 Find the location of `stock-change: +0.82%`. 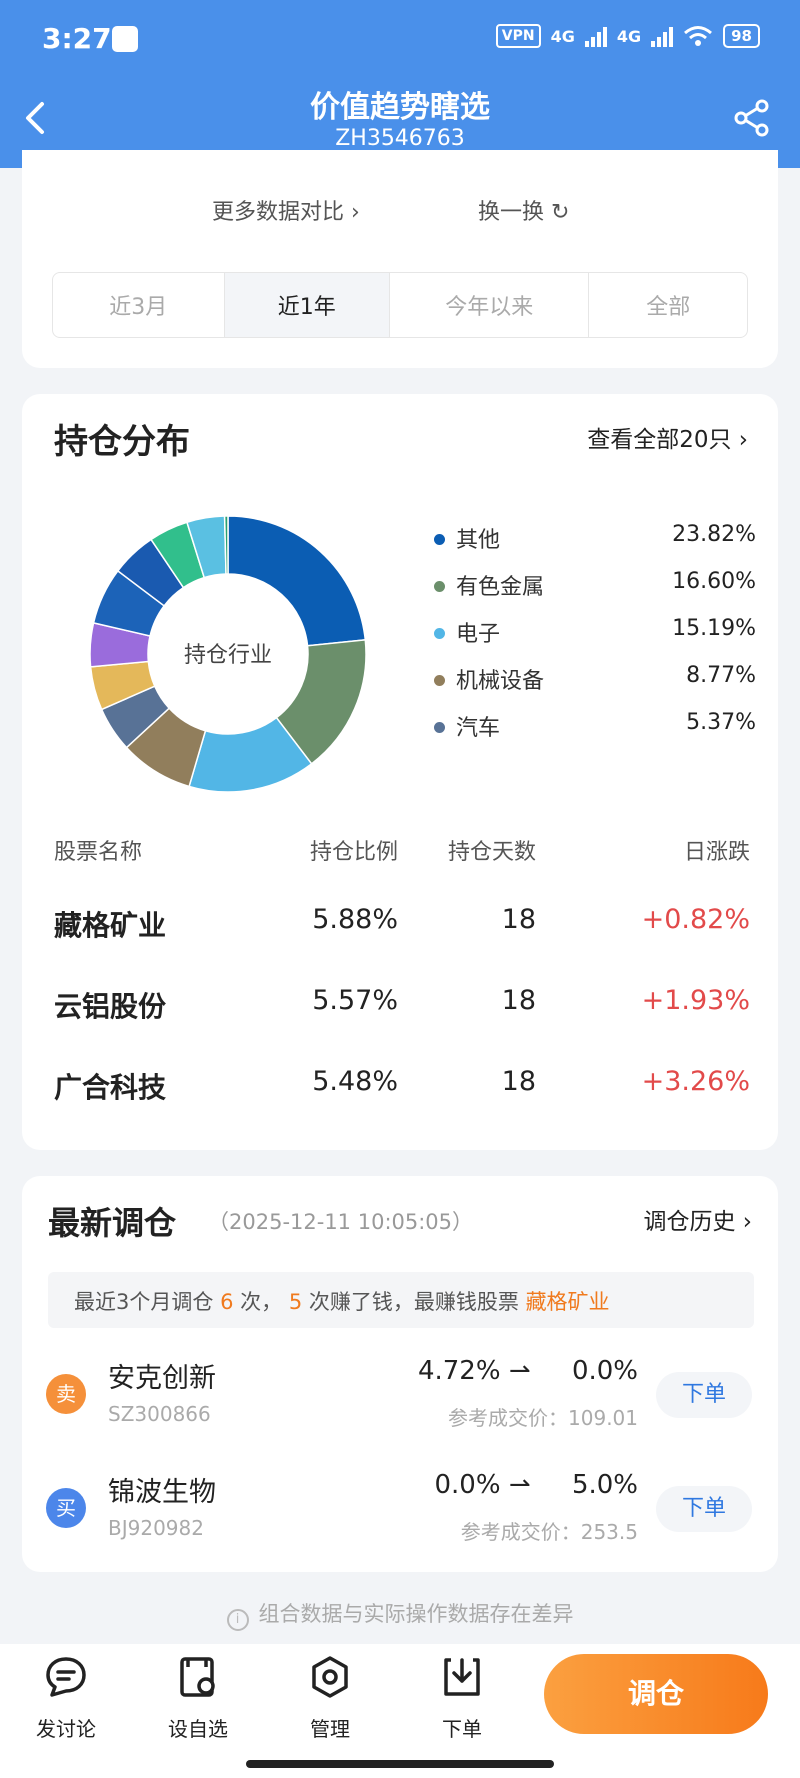

stock-change: +0.82% is located at coordinates (695, 919).